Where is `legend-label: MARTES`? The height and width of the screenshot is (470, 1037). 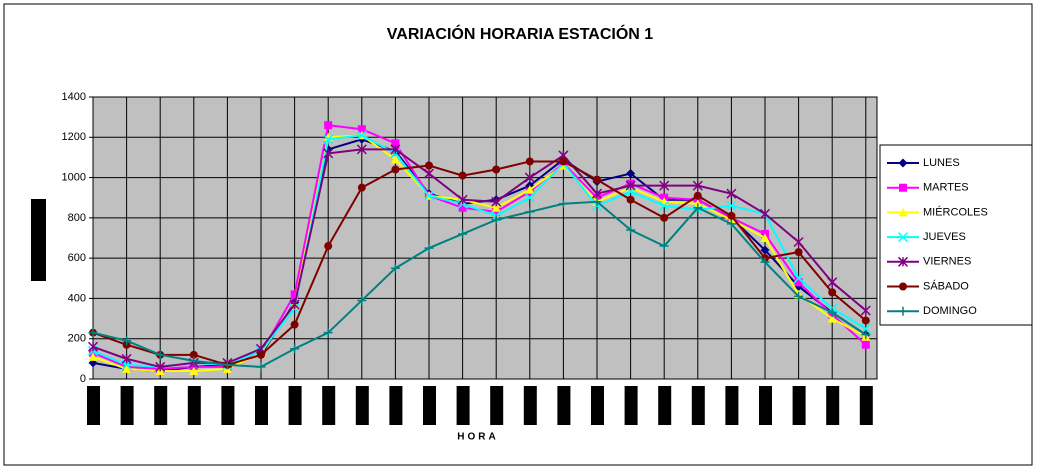
legend-label: MARTES is located at coordinates (946, 188).